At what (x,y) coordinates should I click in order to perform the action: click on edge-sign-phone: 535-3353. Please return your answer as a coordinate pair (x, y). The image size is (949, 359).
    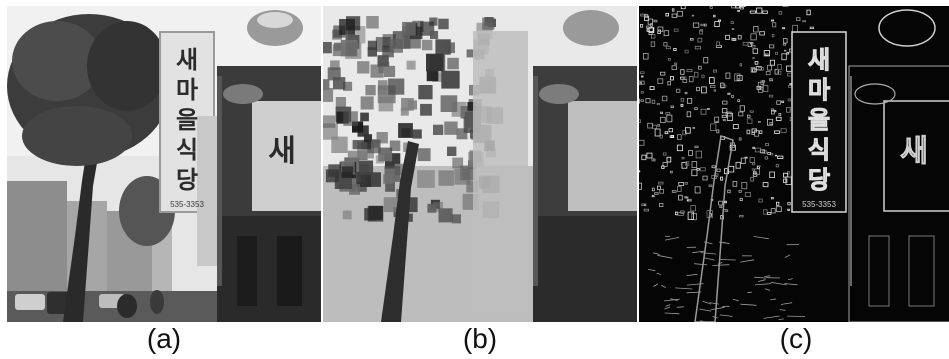
    Looking at the image, I should click on (819, 204).